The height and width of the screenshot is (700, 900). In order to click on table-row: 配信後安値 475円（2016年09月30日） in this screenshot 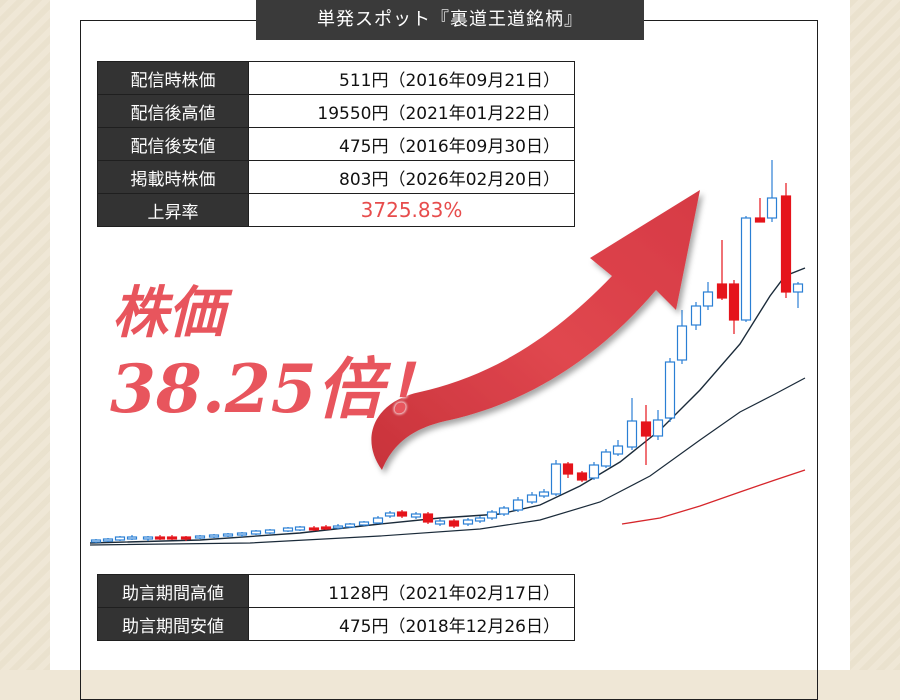, I will do `click(336, 144)`.